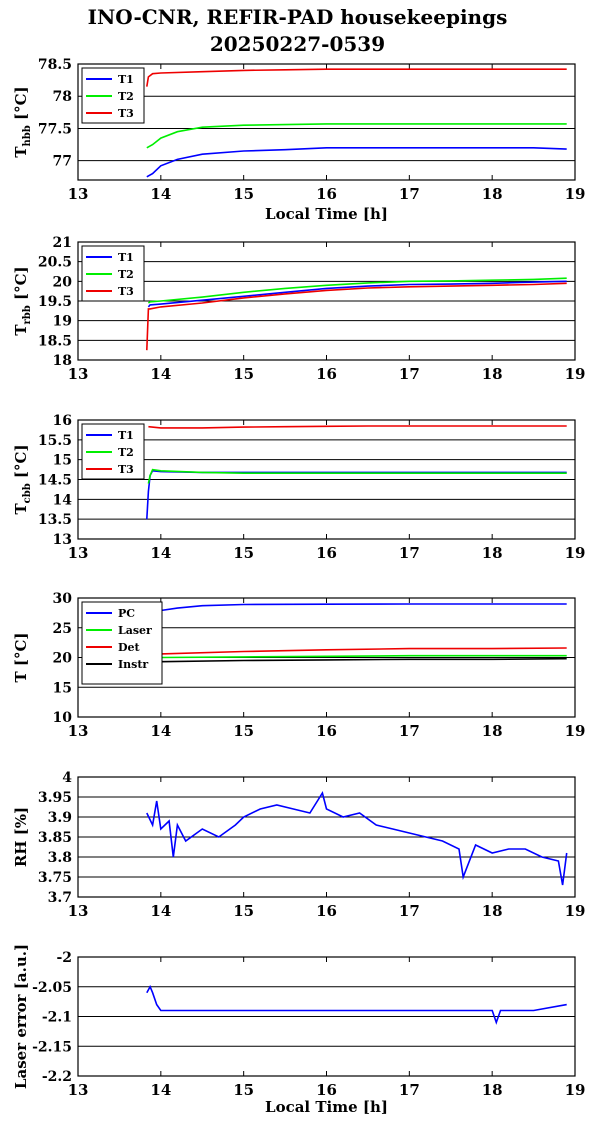 The width and height of the screenshot is (595, 1134). Describe the element at coordinates (356, 162) in the screenshot. I see `series-line-t1` at that location.